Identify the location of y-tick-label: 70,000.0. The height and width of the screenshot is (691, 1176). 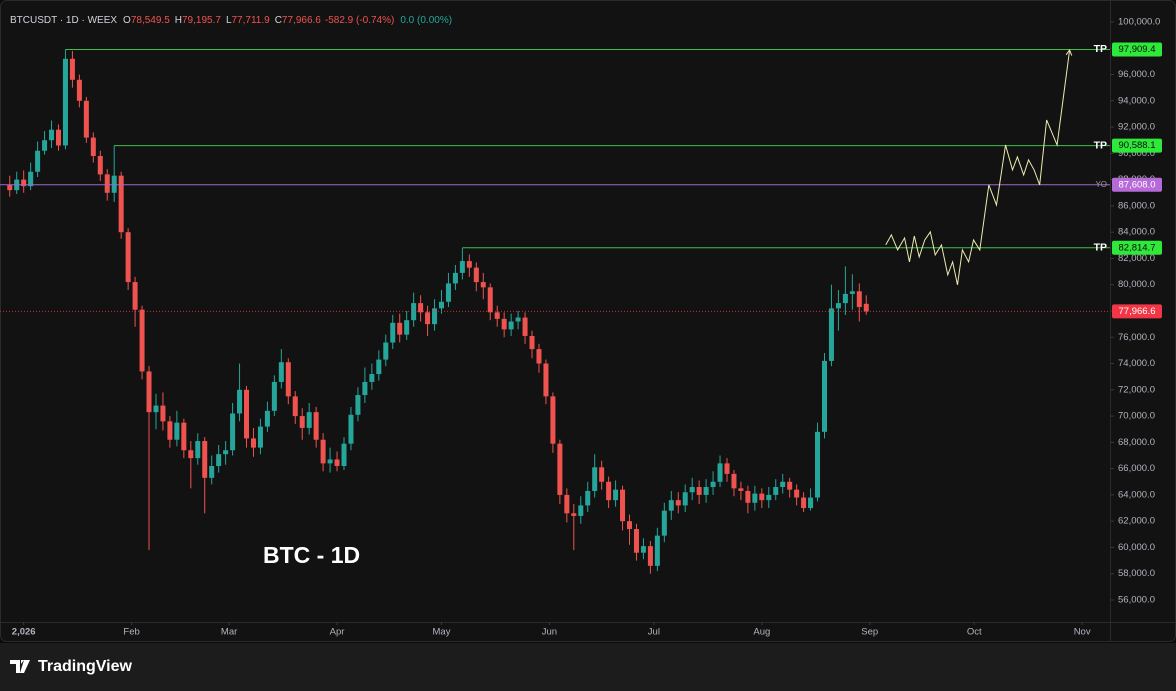
(1136, 416).